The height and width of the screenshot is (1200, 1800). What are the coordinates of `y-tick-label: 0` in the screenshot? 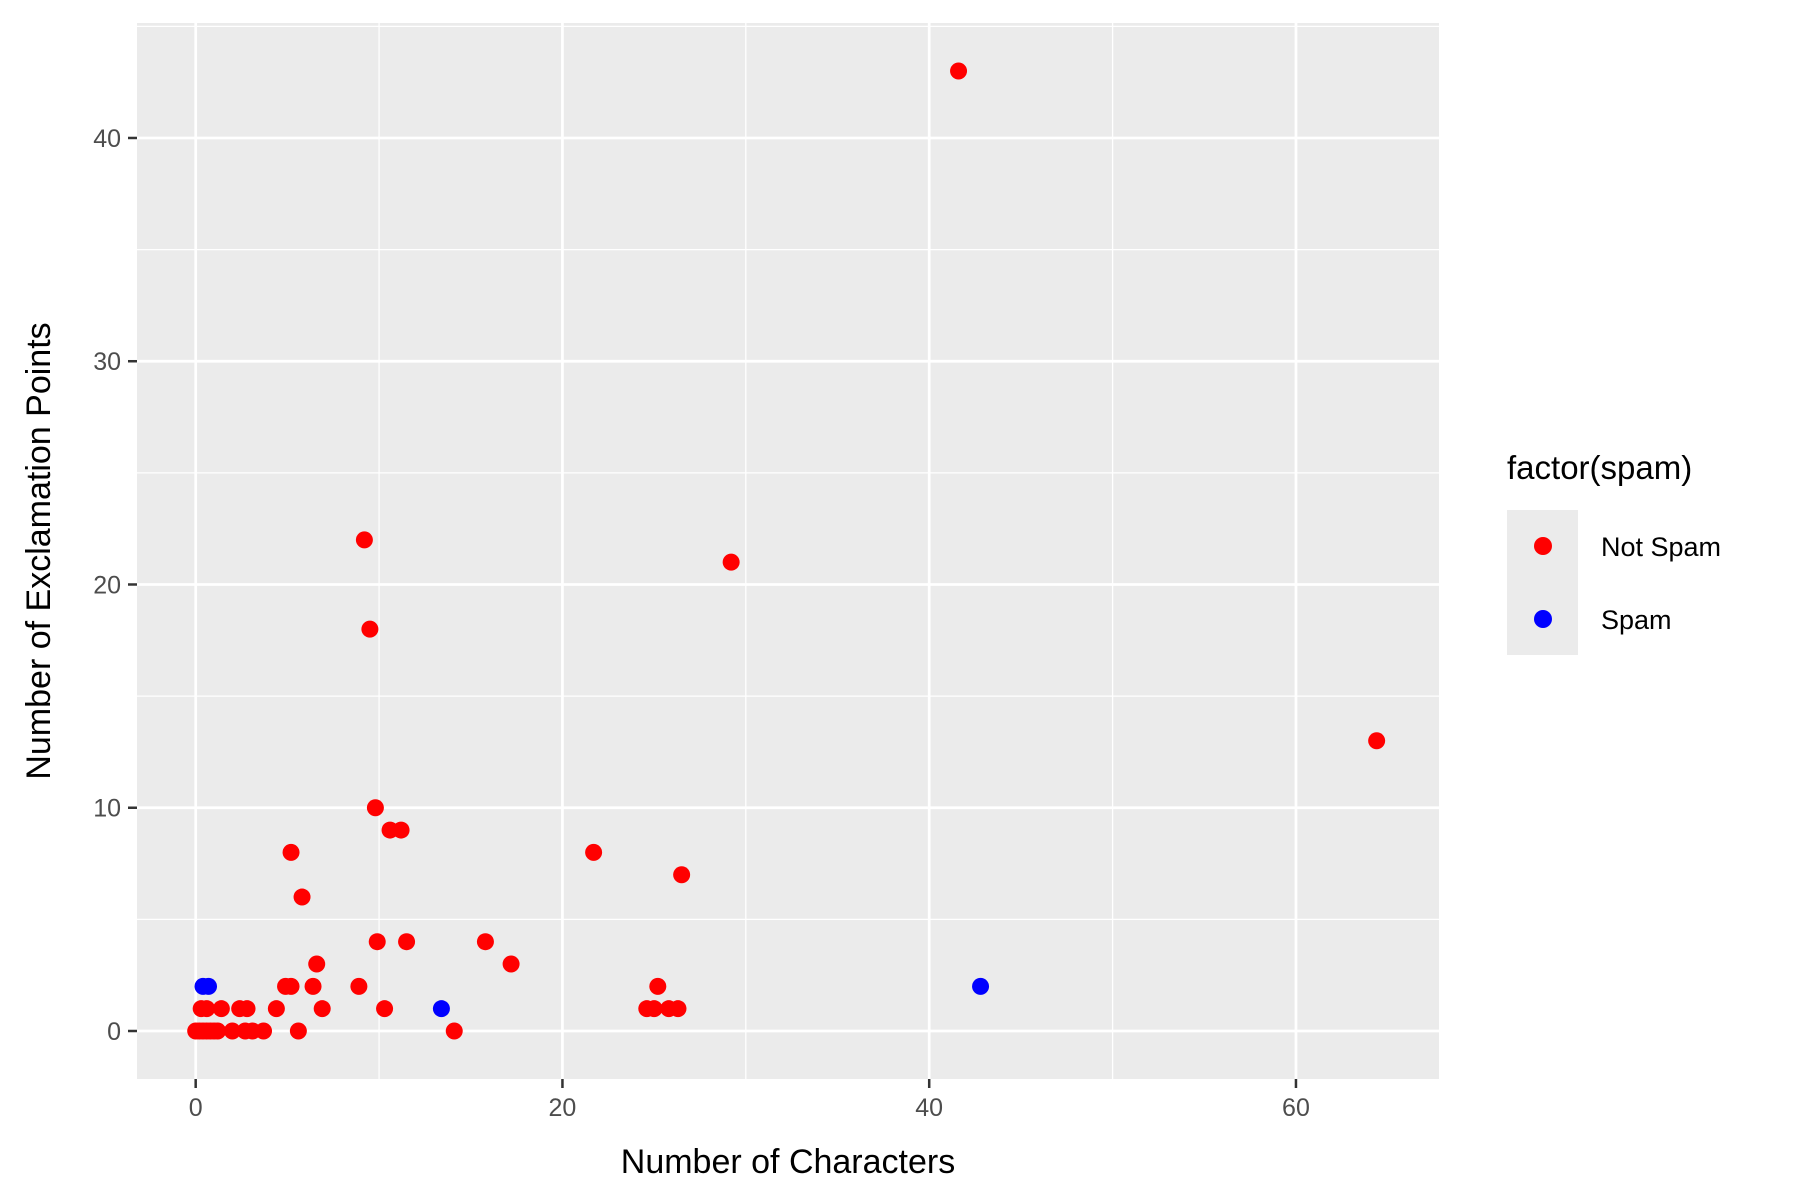 It's located at (114, 1032).